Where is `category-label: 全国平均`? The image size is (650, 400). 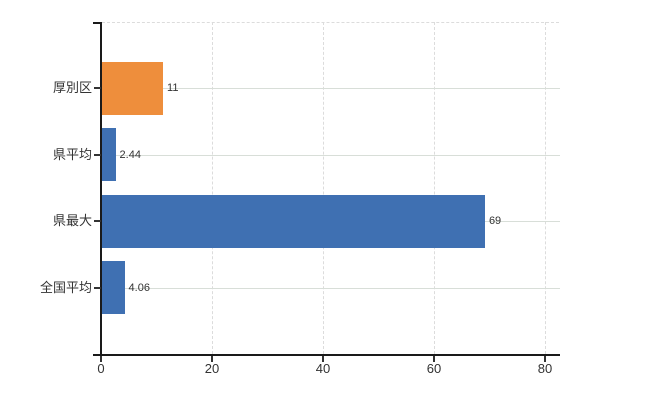
category-label: 全国平均 is located at coordinates (65, 287).